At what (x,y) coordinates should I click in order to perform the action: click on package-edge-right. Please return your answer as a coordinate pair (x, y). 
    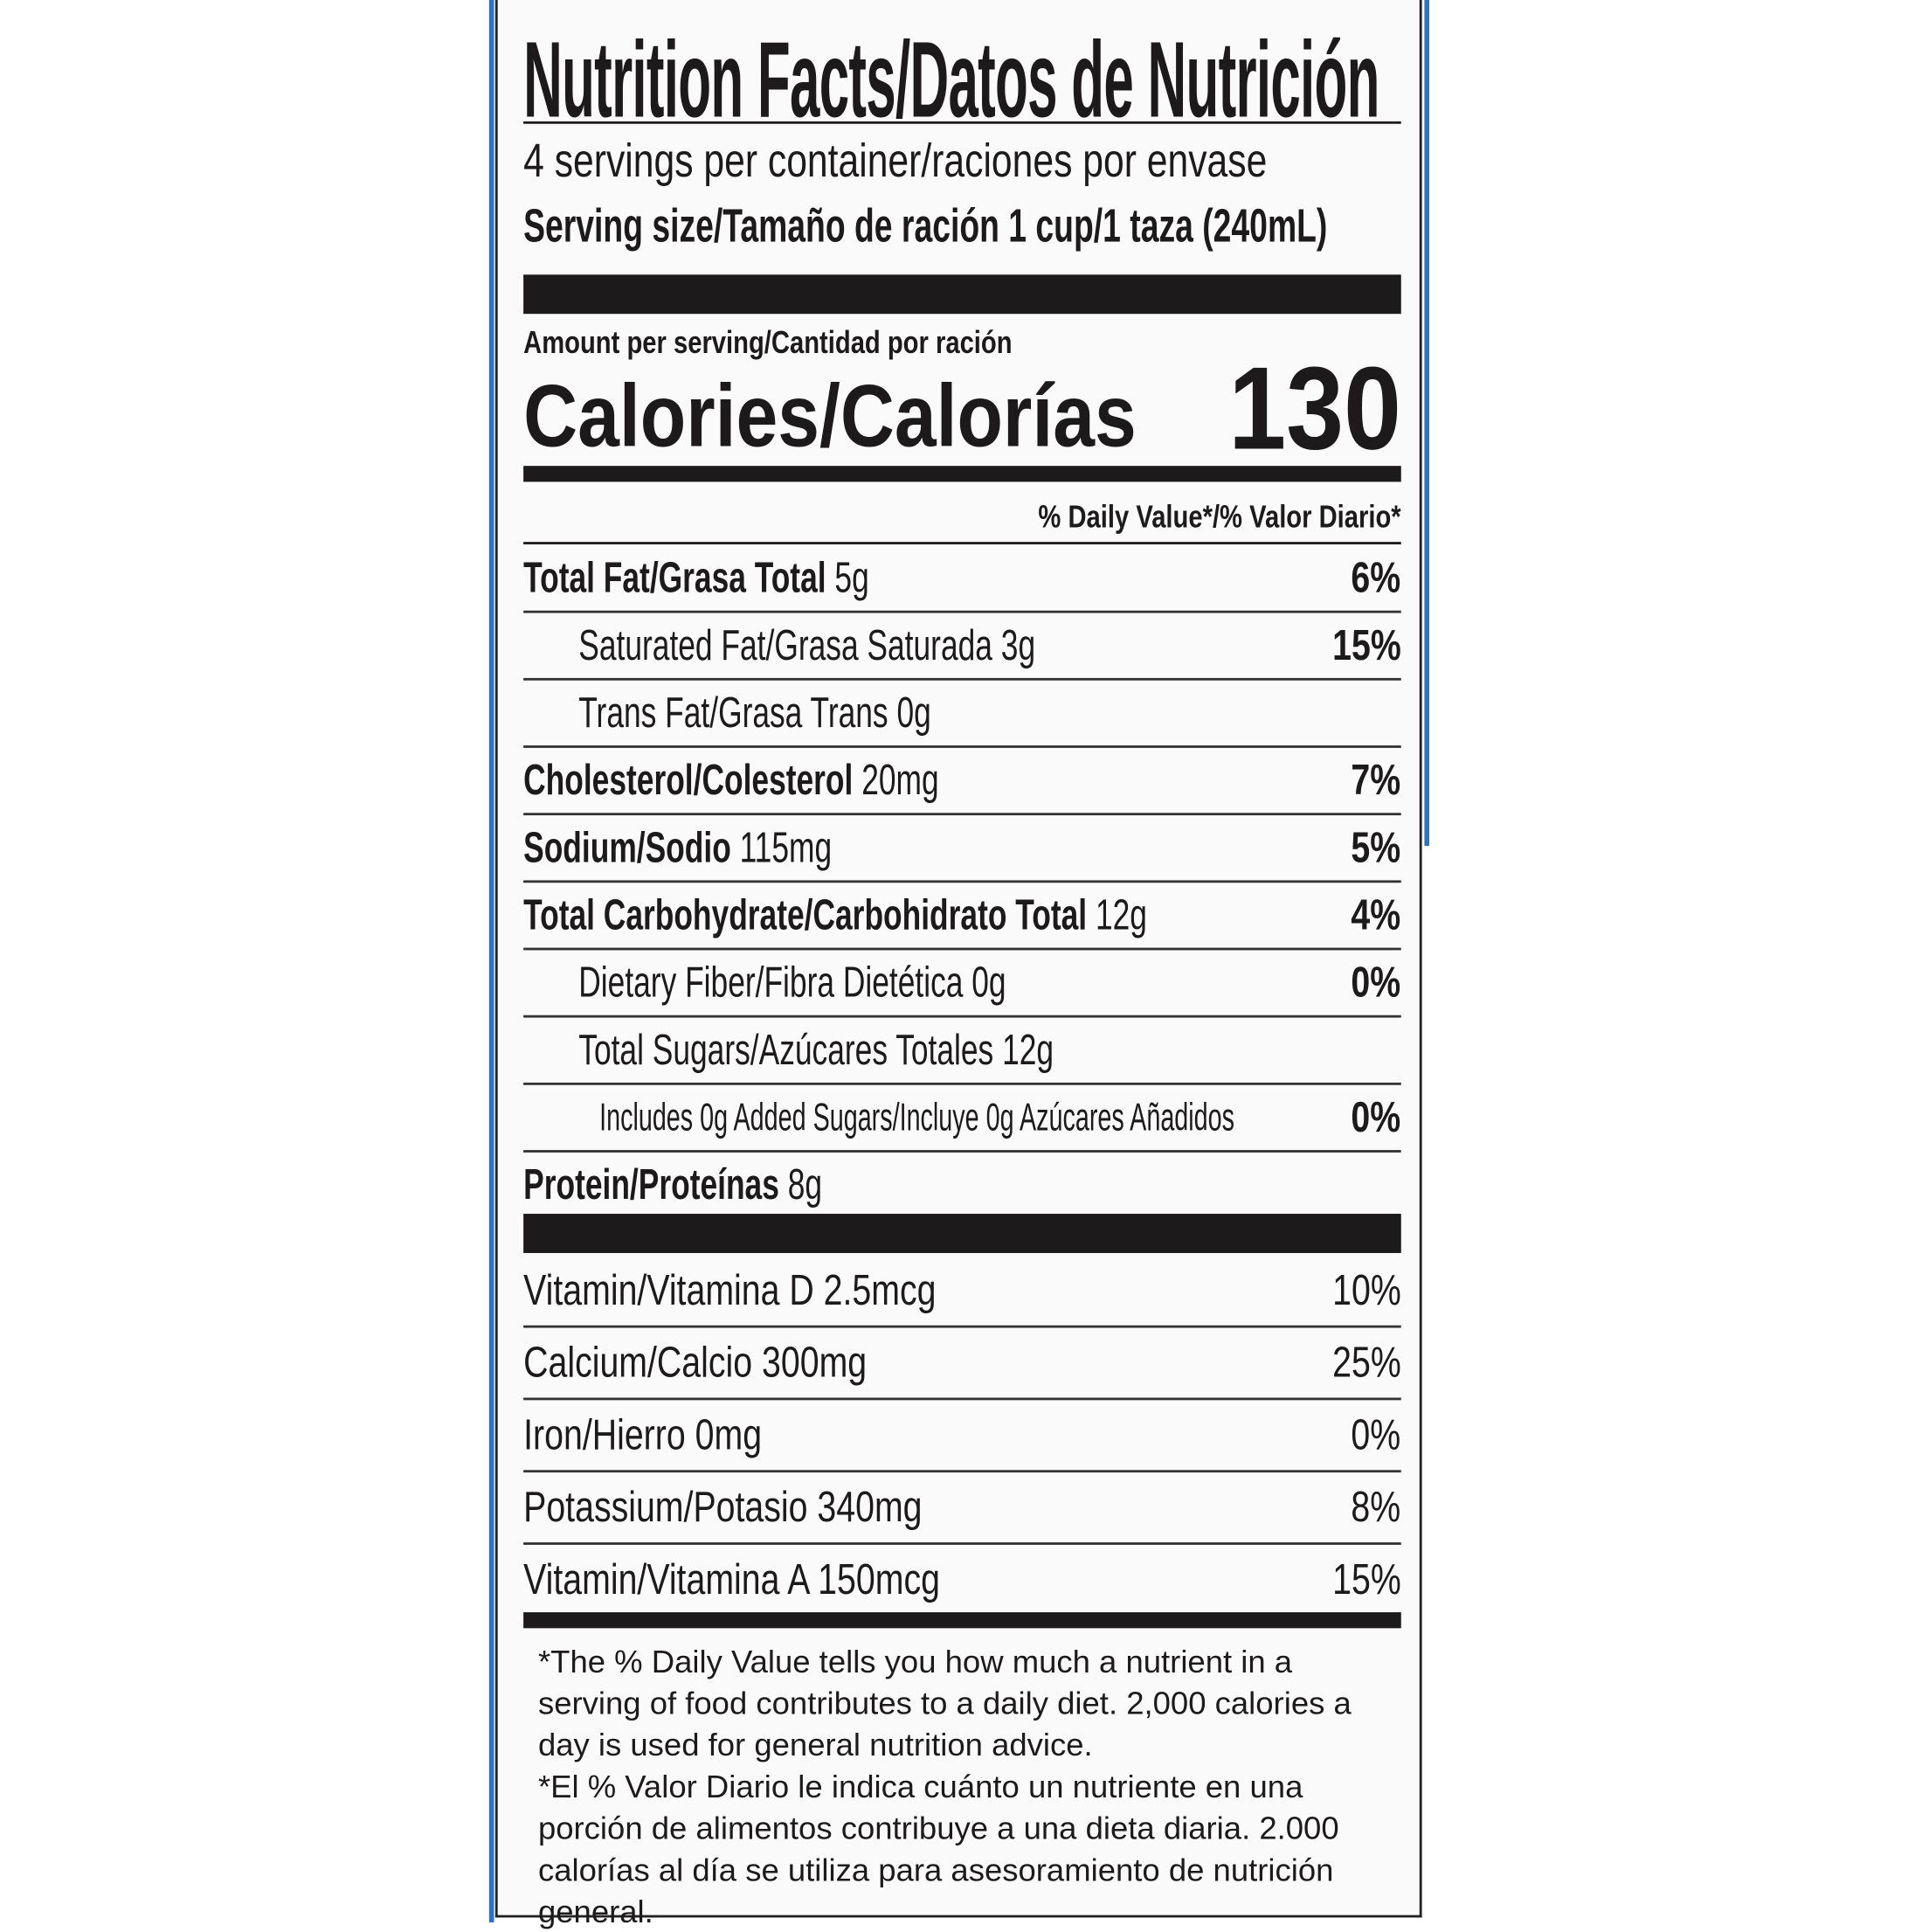
    Looking at the image, I should click on (1427, 423).